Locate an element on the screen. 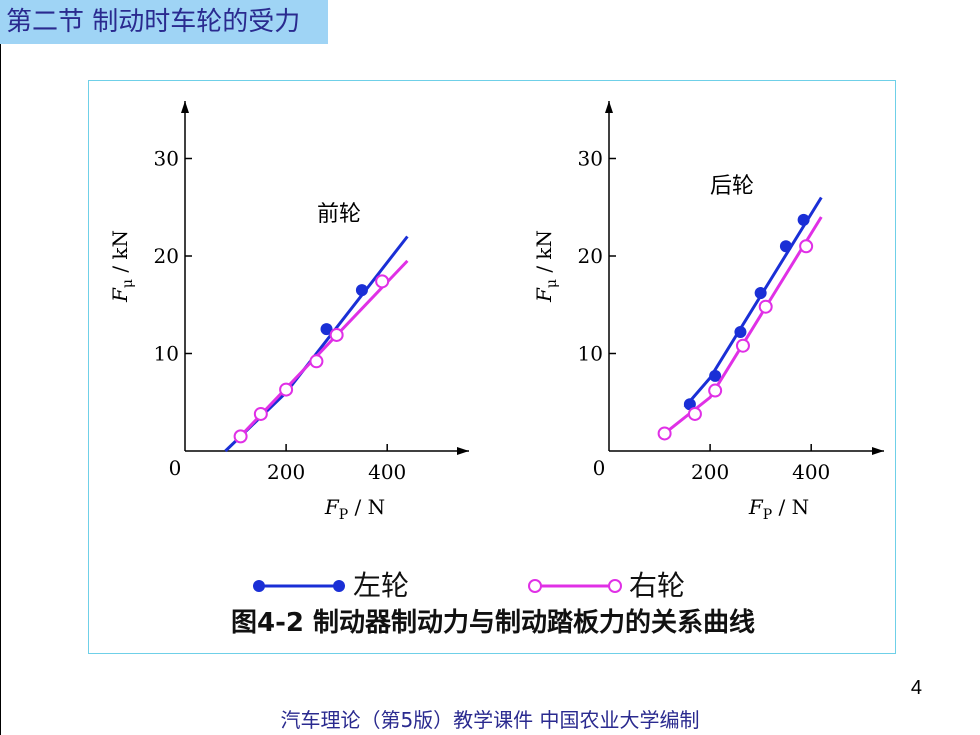 The width and height of the screenshot is (980, 735). rear-x-tick-label: 0 is located at coordinates (599, 468).